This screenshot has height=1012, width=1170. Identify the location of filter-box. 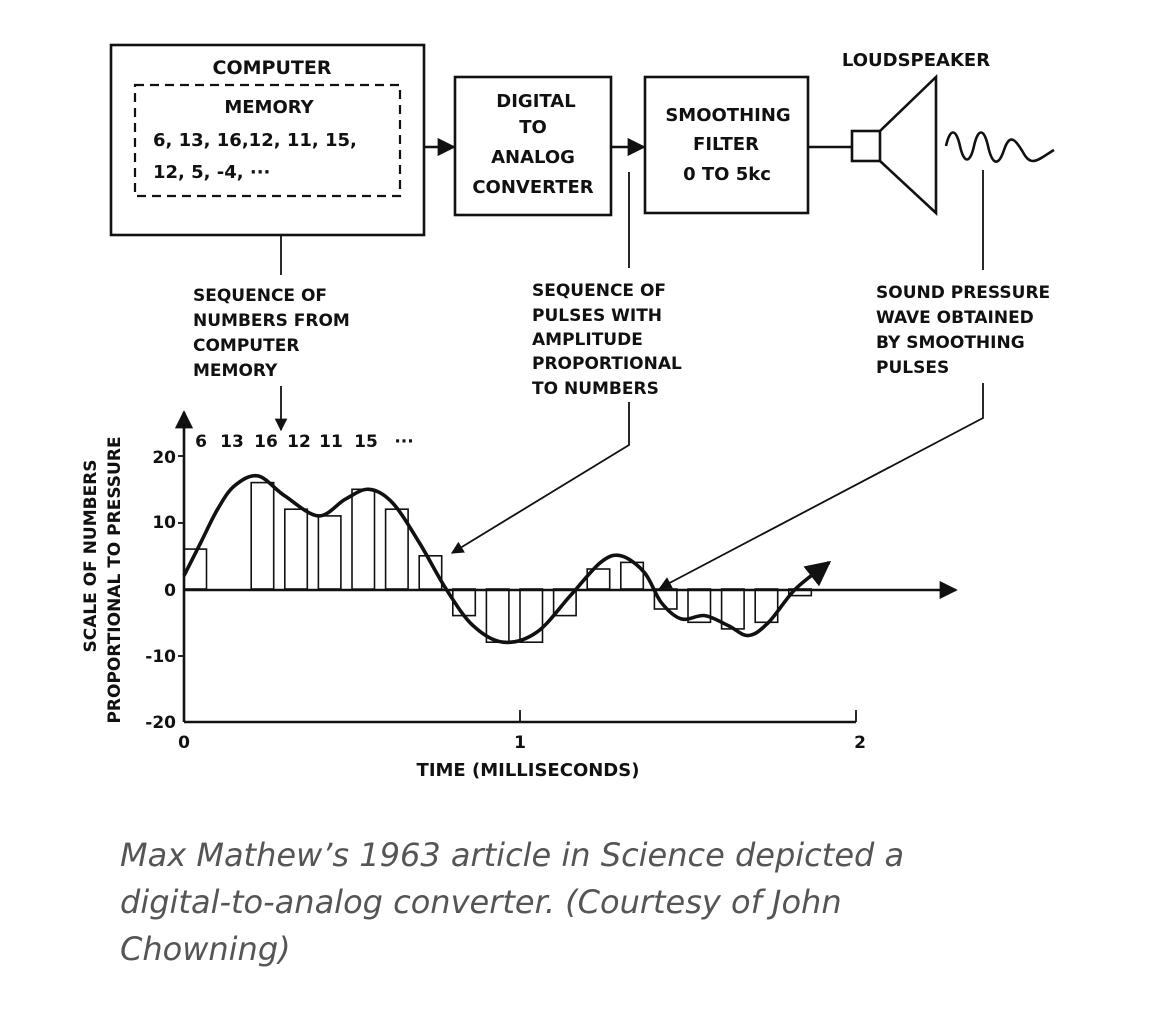
(726, 145).